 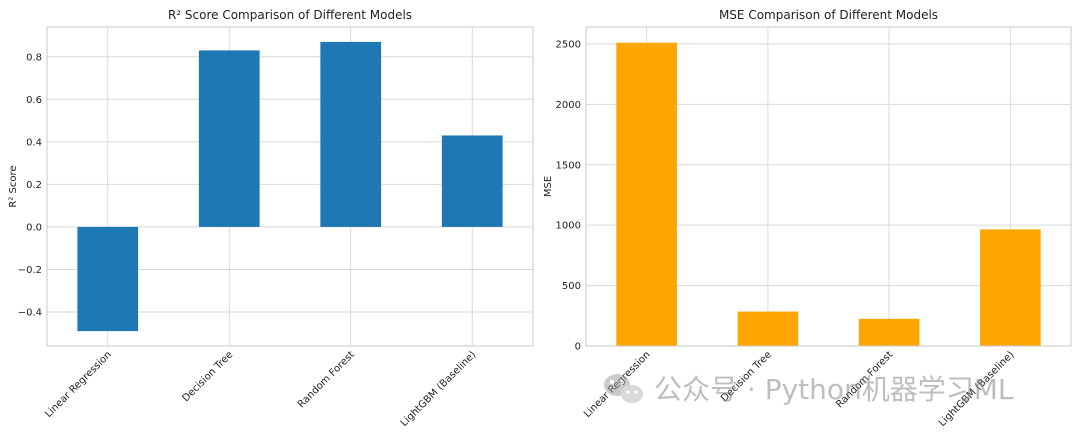 What do you see at coordinates (326, 379) in the screenshot?
I see `x-tick-label: Random Forest` at bounding box center [326, 379].